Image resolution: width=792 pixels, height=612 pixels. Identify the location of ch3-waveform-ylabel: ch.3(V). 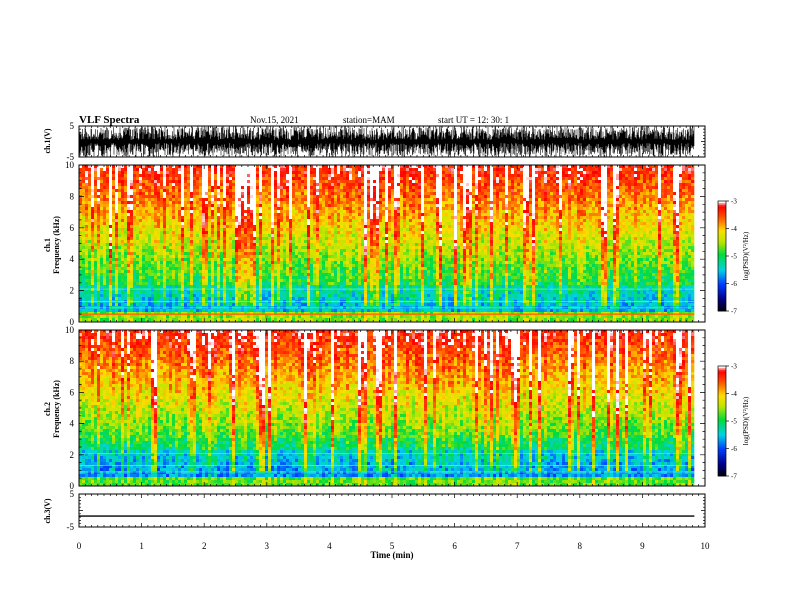
(47, 510).